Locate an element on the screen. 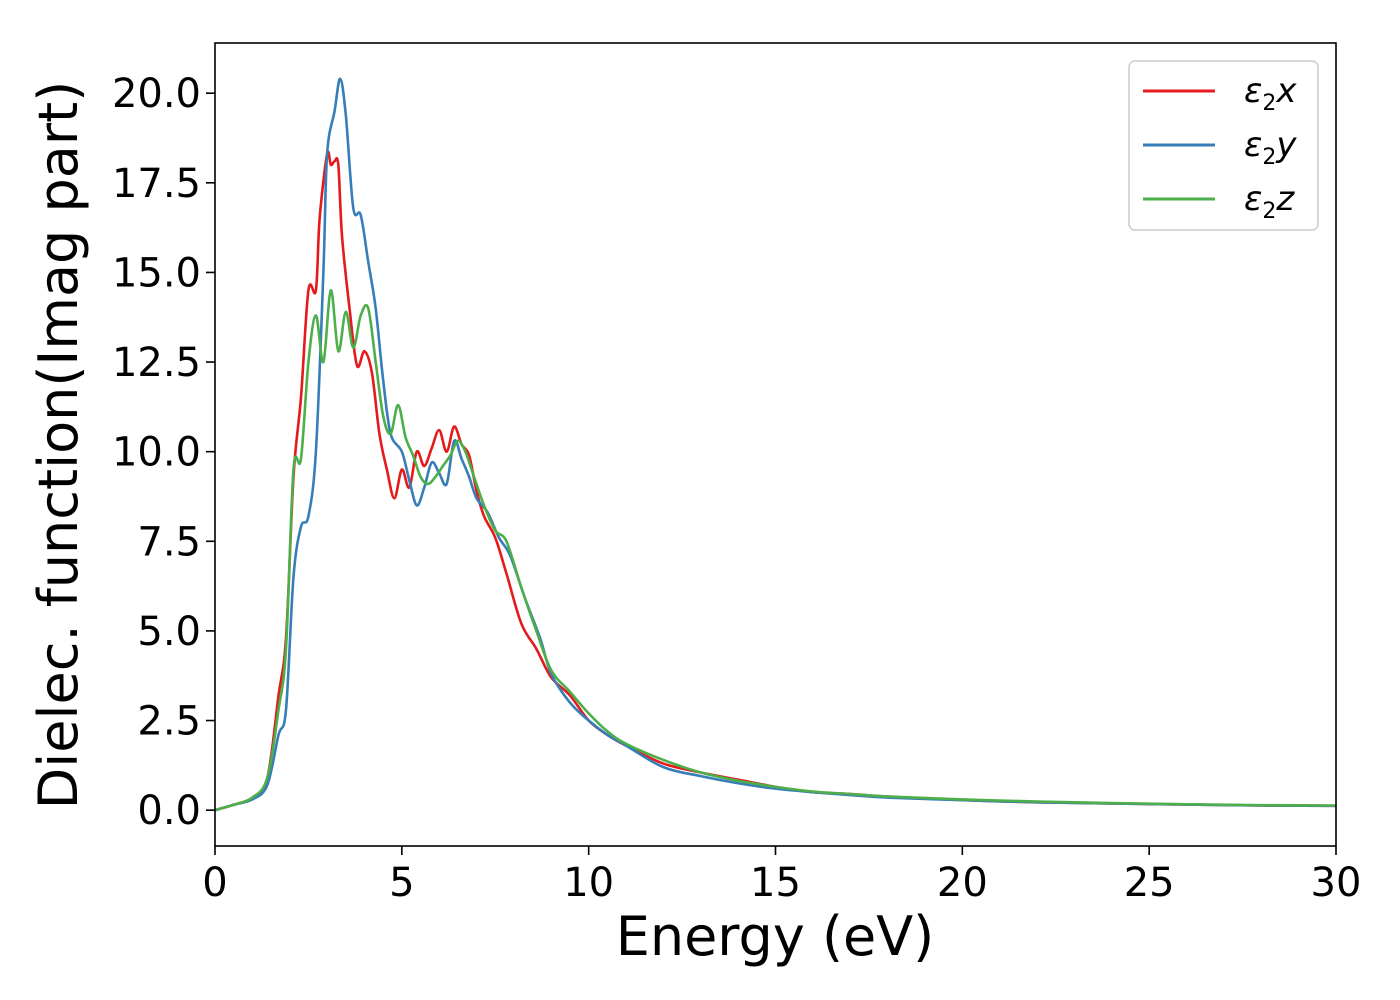 The width and height of the screenshot is (1400, 1000). y-axis: 0.0 2.5 5.0 7.5 10.0 12.5 15.0 17.5 20.0 is located at coordinates (163, 452).